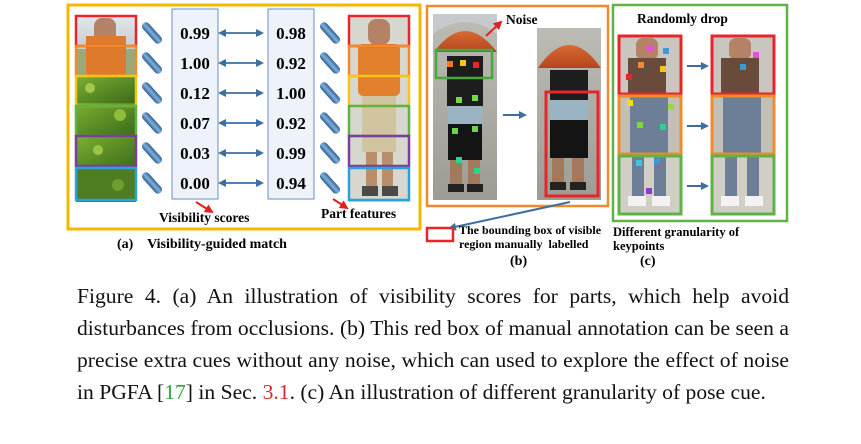 The image size is (861, 444). I want to click on noise-region-box, so click(464, 64).